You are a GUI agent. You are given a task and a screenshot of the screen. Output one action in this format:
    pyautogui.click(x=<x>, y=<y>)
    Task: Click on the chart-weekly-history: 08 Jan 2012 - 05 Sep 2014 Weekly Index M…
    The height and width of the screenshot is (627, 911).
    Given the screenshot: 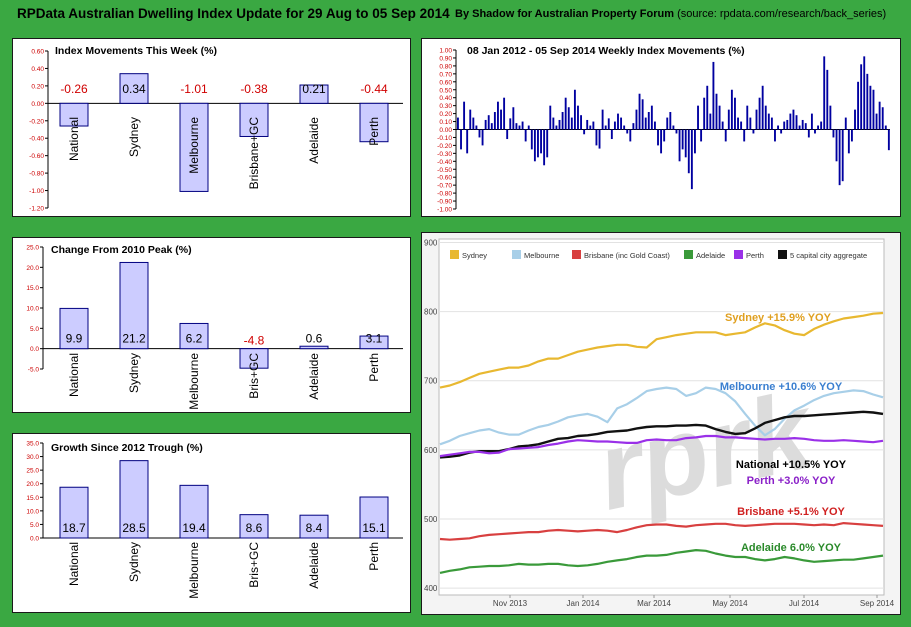 What is the action you would take?
    pyautogui.click(x=663, y=129)
    